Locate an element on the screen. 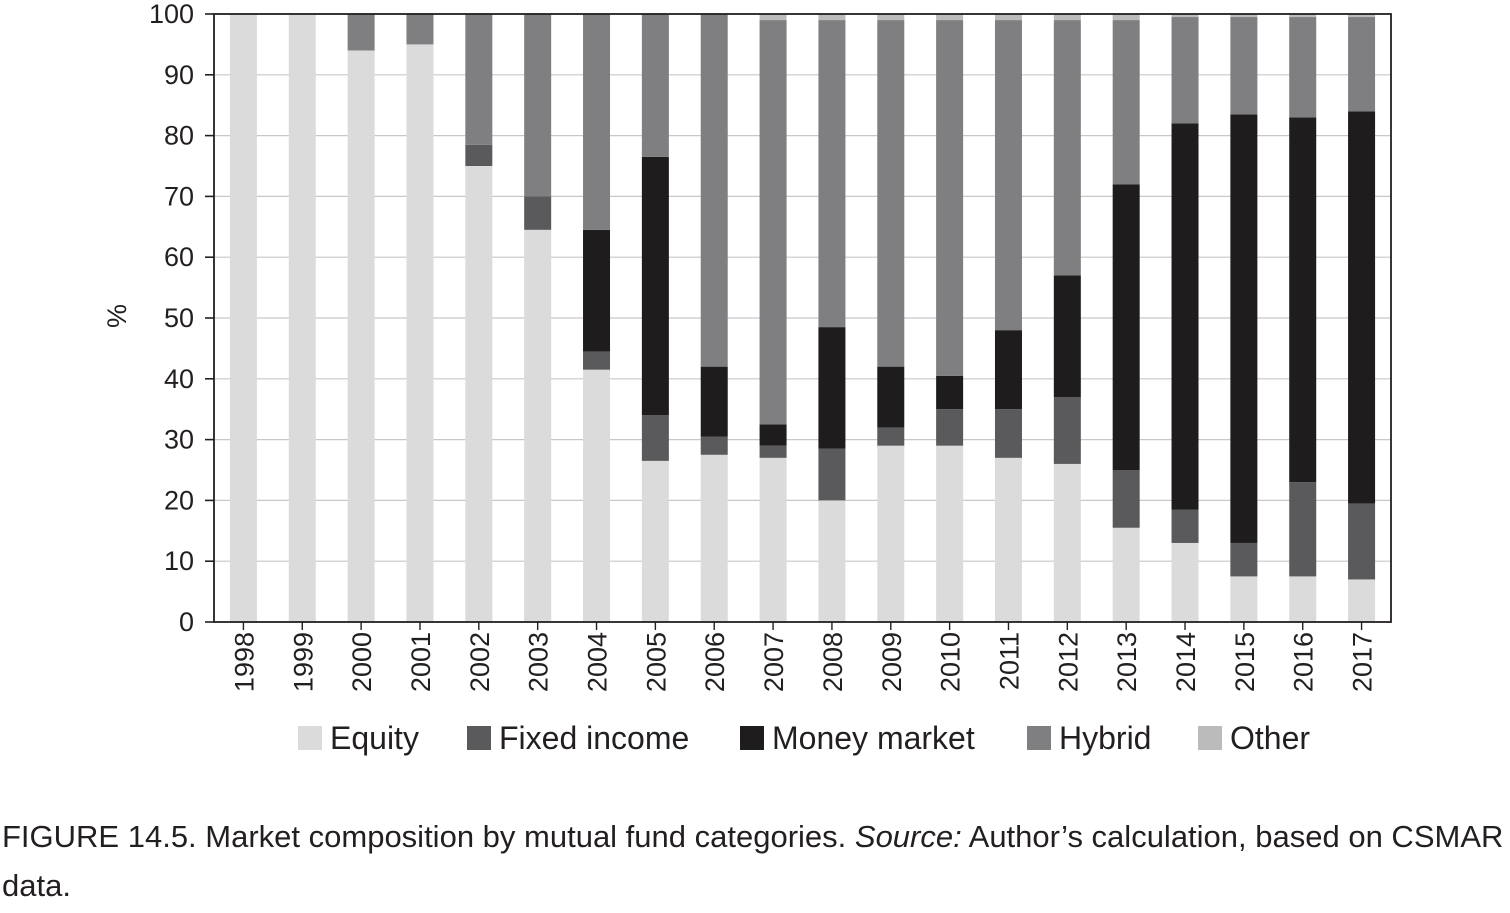  y-tick-label: 10 is located at coordinates (179, 561).